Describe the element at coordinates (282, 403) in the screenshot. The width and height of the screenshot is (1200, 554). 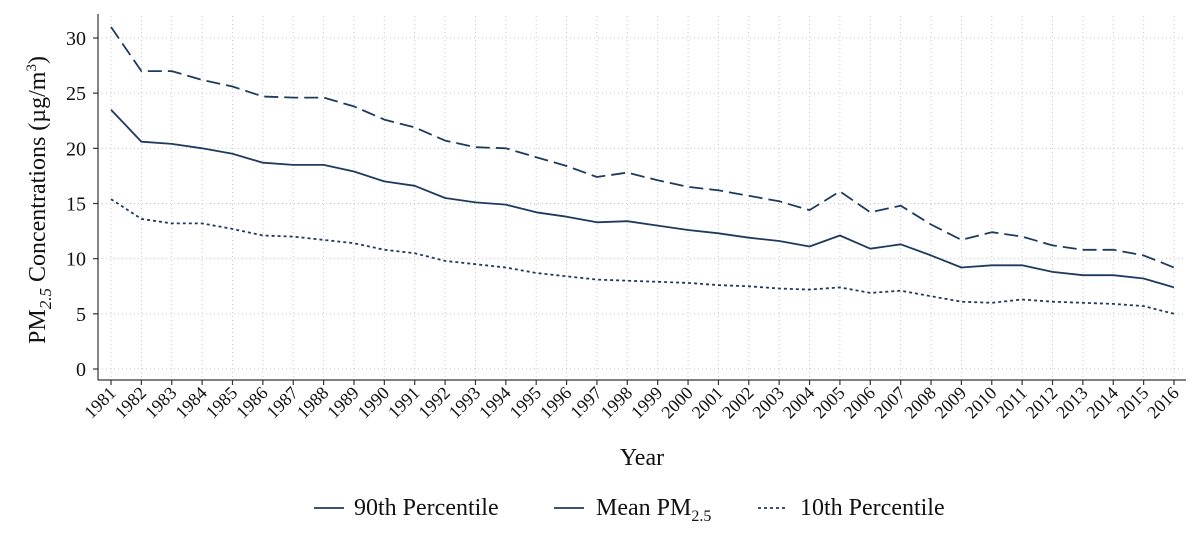
I see `x-tick-label: 1987` at that location.